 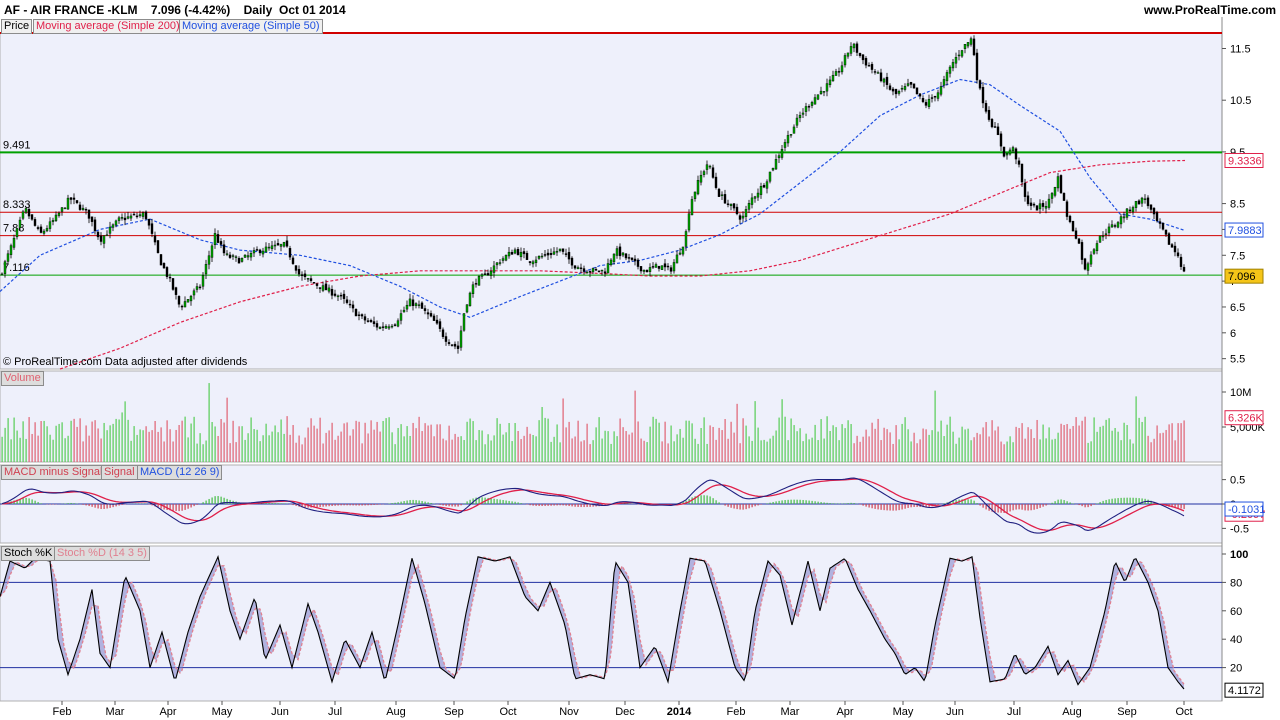 I want to click on legend-macd-hist: MACD minus Signal, so click(x=53, y=472).